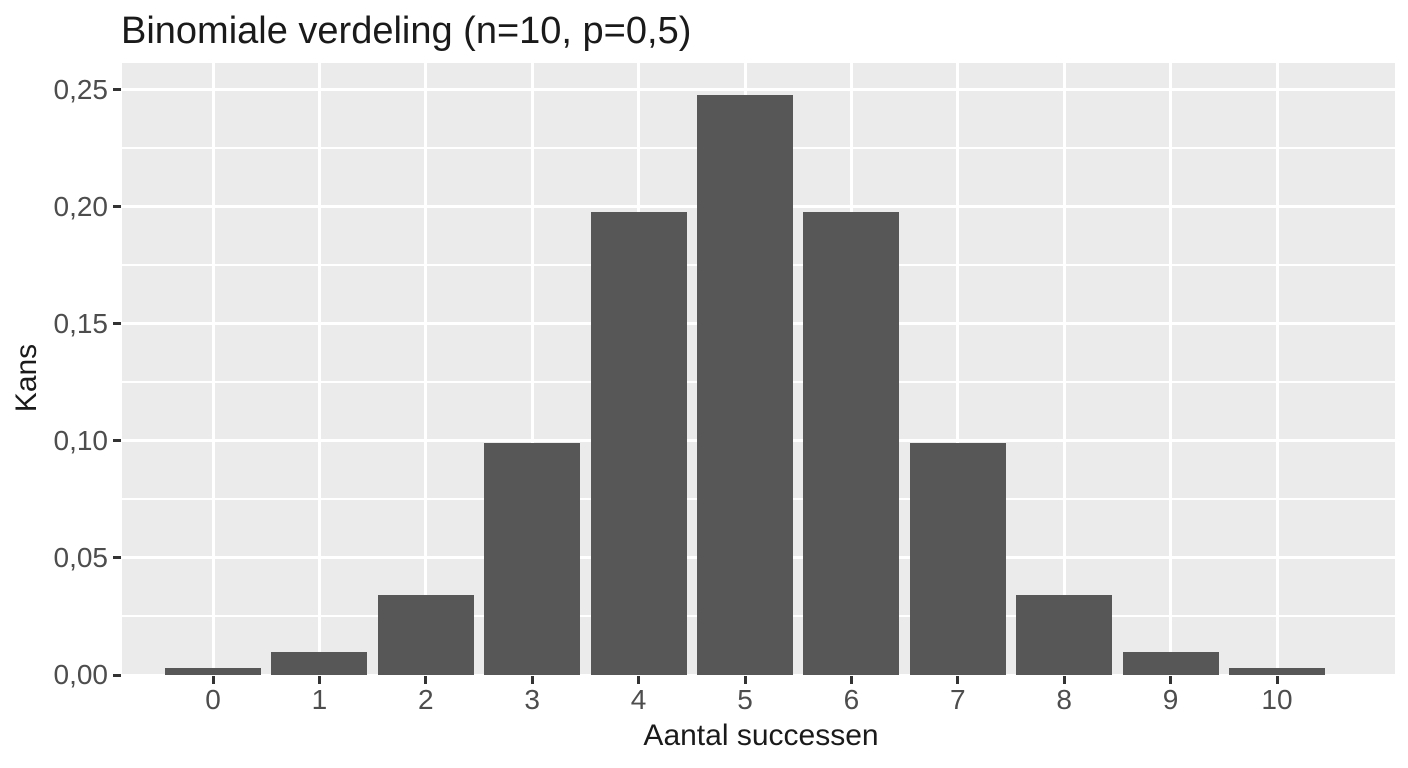 Image resolution: width=1408 pixels, height=768 pixels. I want to click on chart-title: Binomiale verdeling (n=10, p=0,5), so click(406, 31).